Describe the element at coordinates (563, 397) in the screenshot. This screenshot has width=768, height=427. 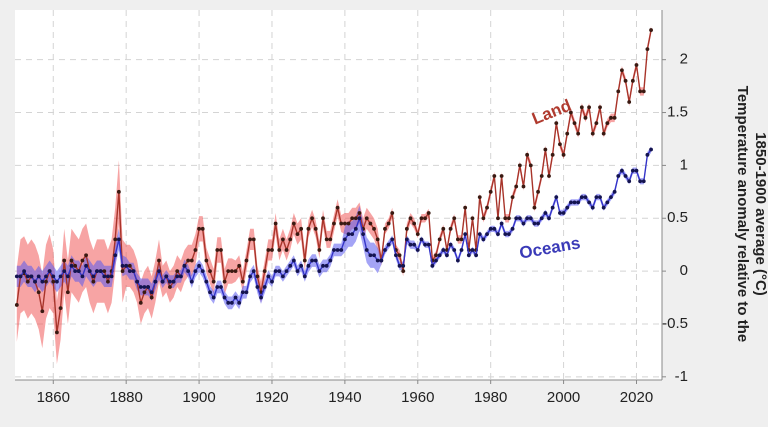
I see `x-tick-label: 2000` at that location.